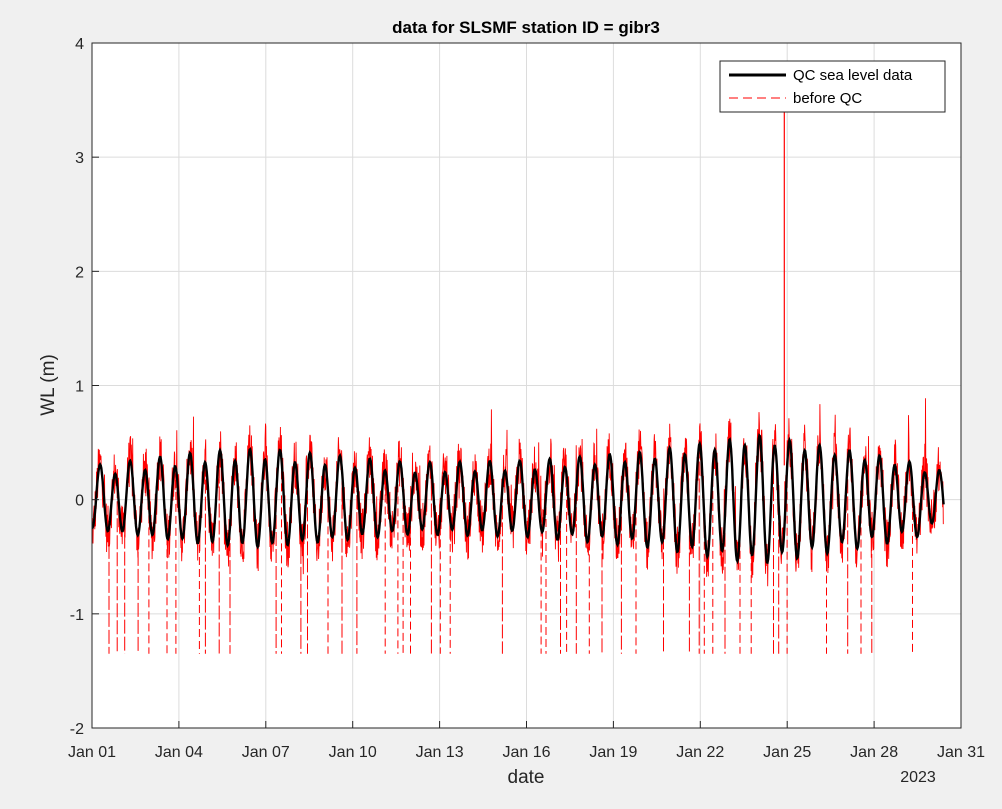 This screenshot has height=809, width=1002. I want to click on series-qc-sea-level, so click(518, 499).